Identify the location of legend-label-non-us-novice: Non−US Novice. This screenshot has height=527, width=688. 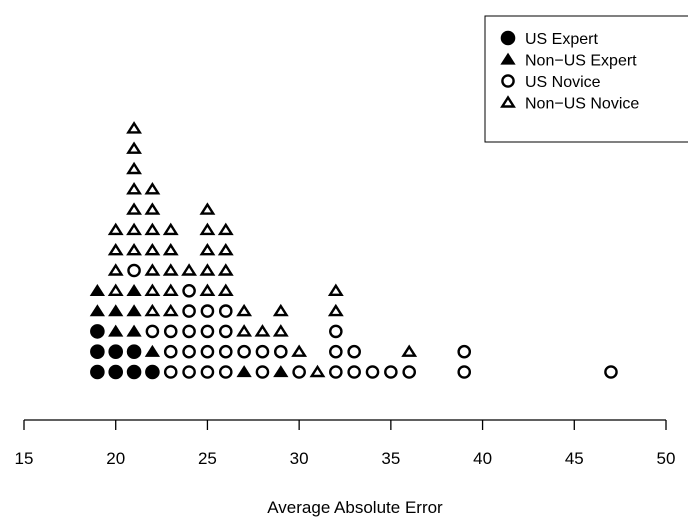
(582, 104).